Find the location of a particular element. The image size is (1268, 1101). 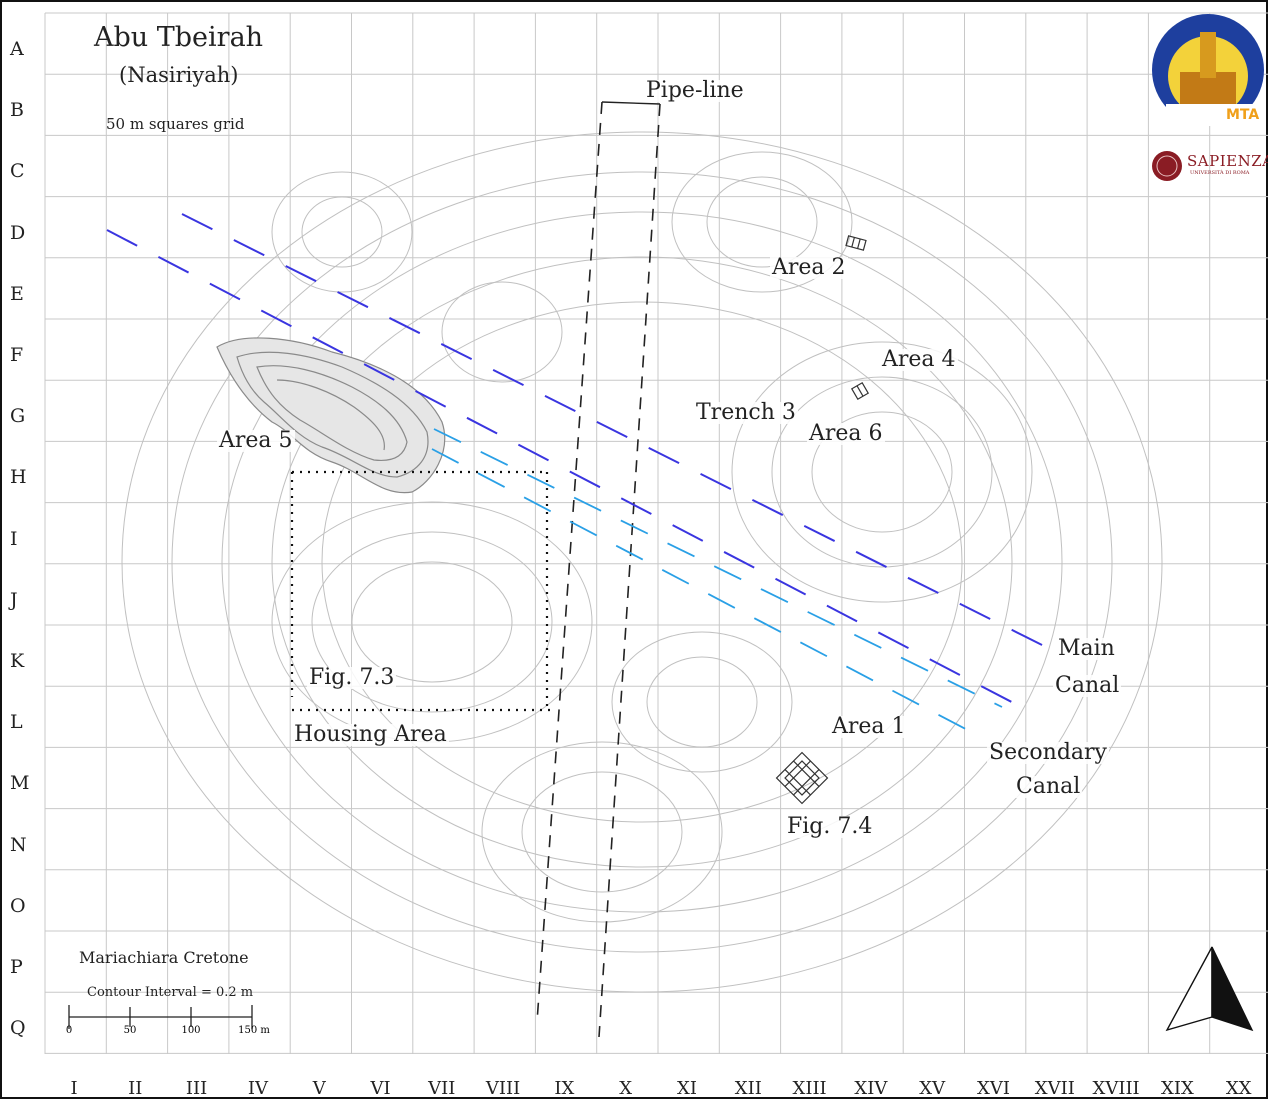

column-label: XI is located at coordinates (687, 1088).